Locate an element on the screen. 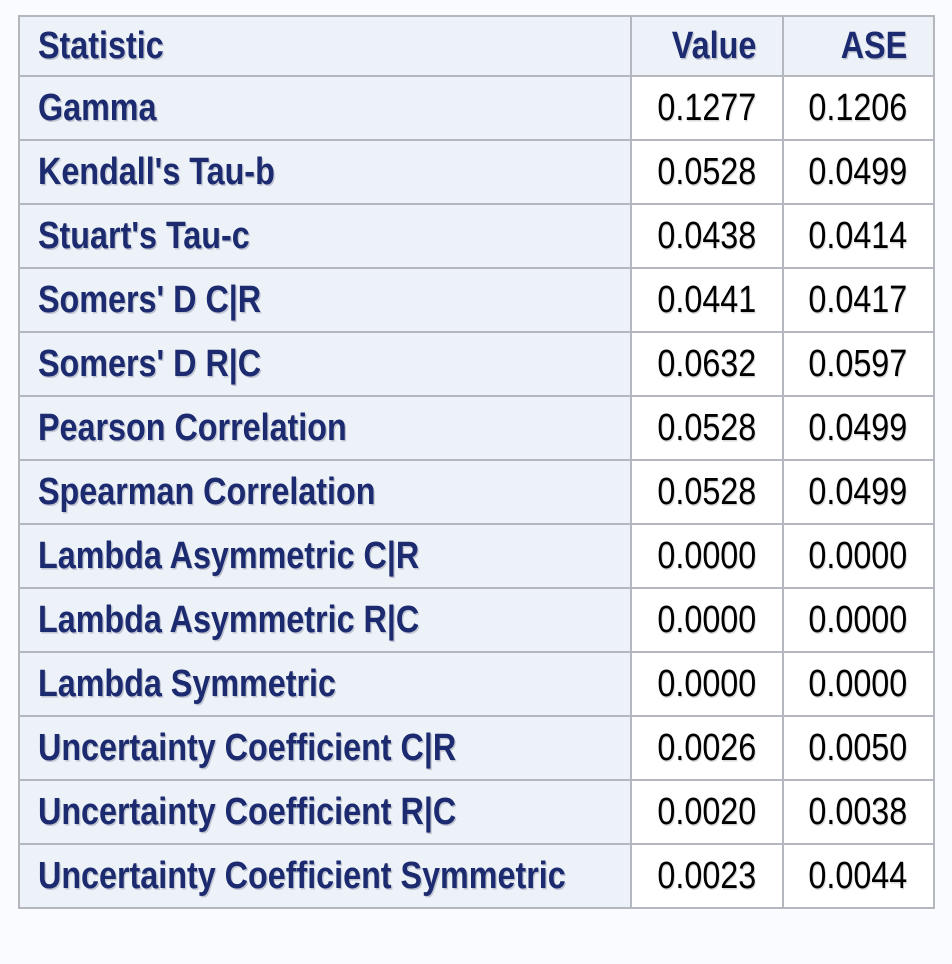 The width and height of the screenshot is (952, 964). value-cell-value: 0.0441 is located at coordinates (706, 299).